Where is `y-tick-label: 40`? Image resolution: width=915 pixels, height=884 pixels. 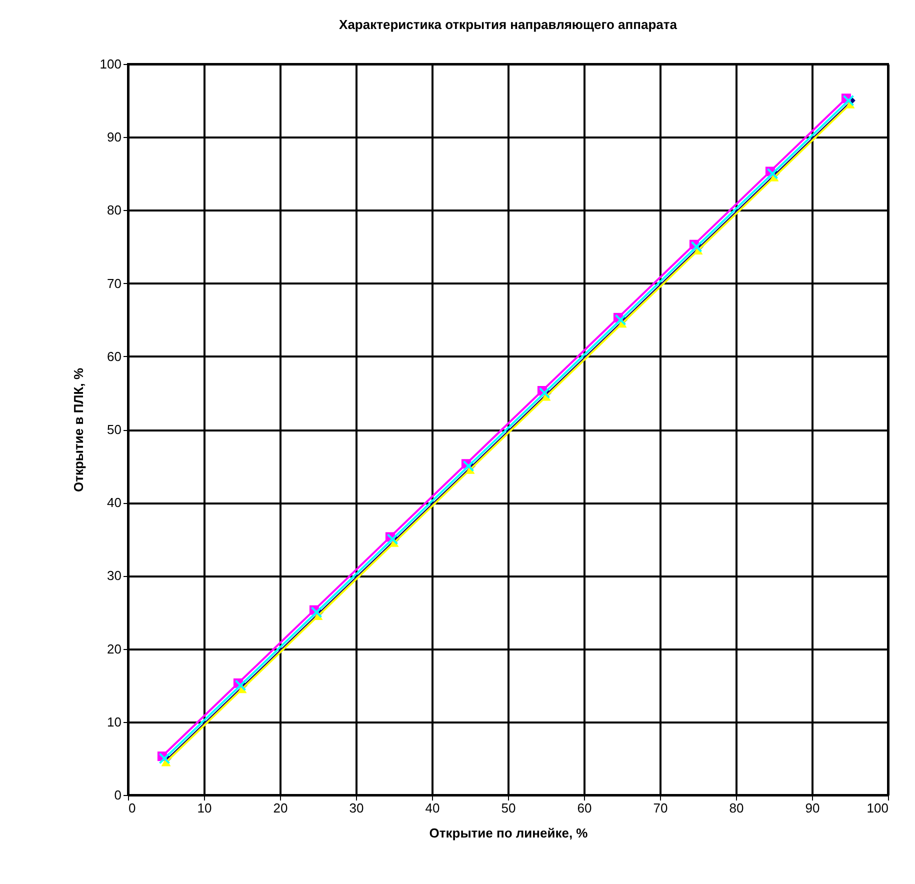 y-tick-label: 40 is located at coordinates (114, 502).